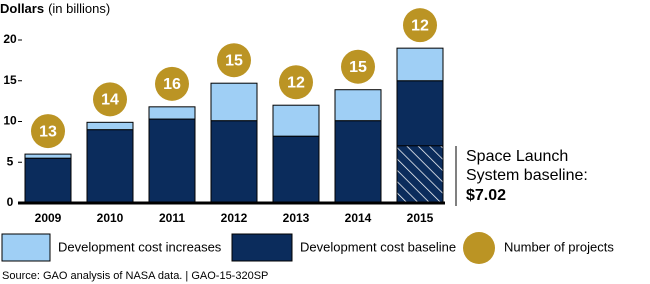 The image size is (650, 284). What do you see at coordinates (22, 8) in the screenshot?
I see `y-label: Dollars` at bounding box center [22, 8].